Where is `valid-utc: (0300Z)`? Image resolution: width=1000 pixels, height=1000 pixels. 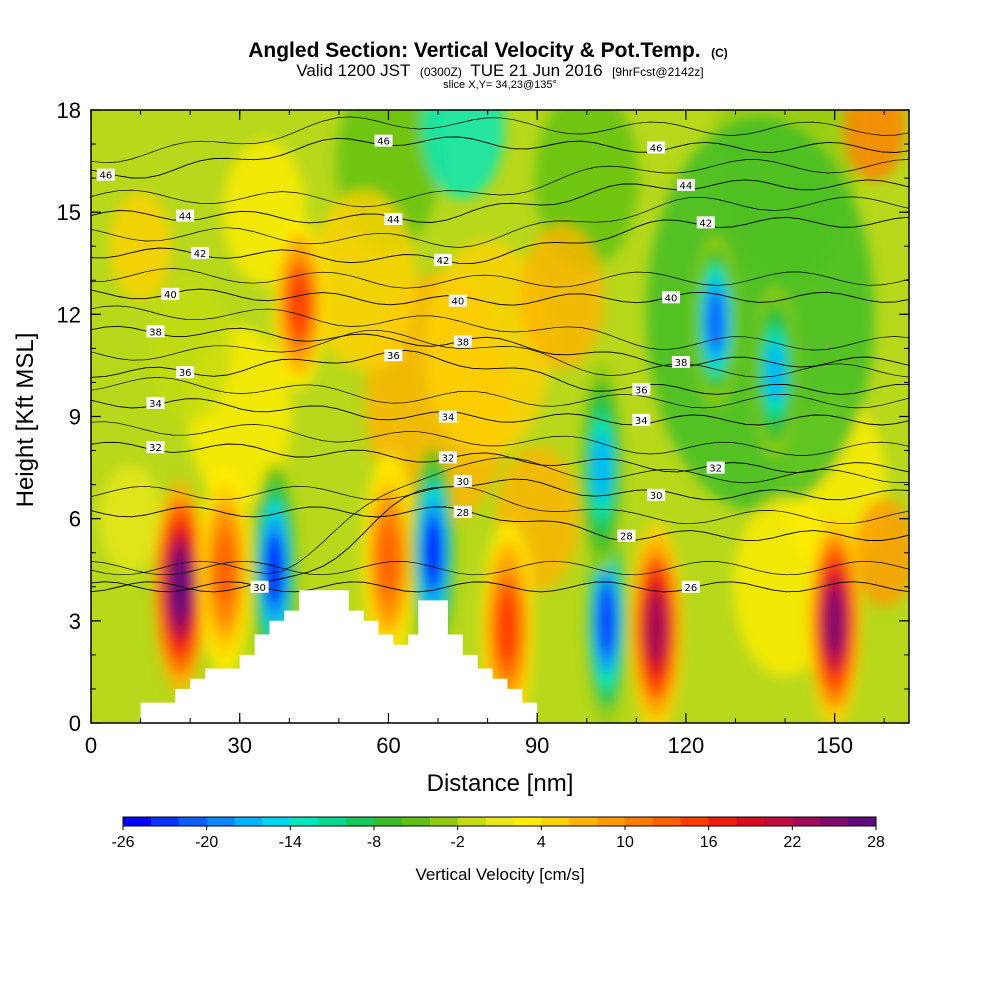
valid-utc: (0300Z) is located at coordinates (441, 72).